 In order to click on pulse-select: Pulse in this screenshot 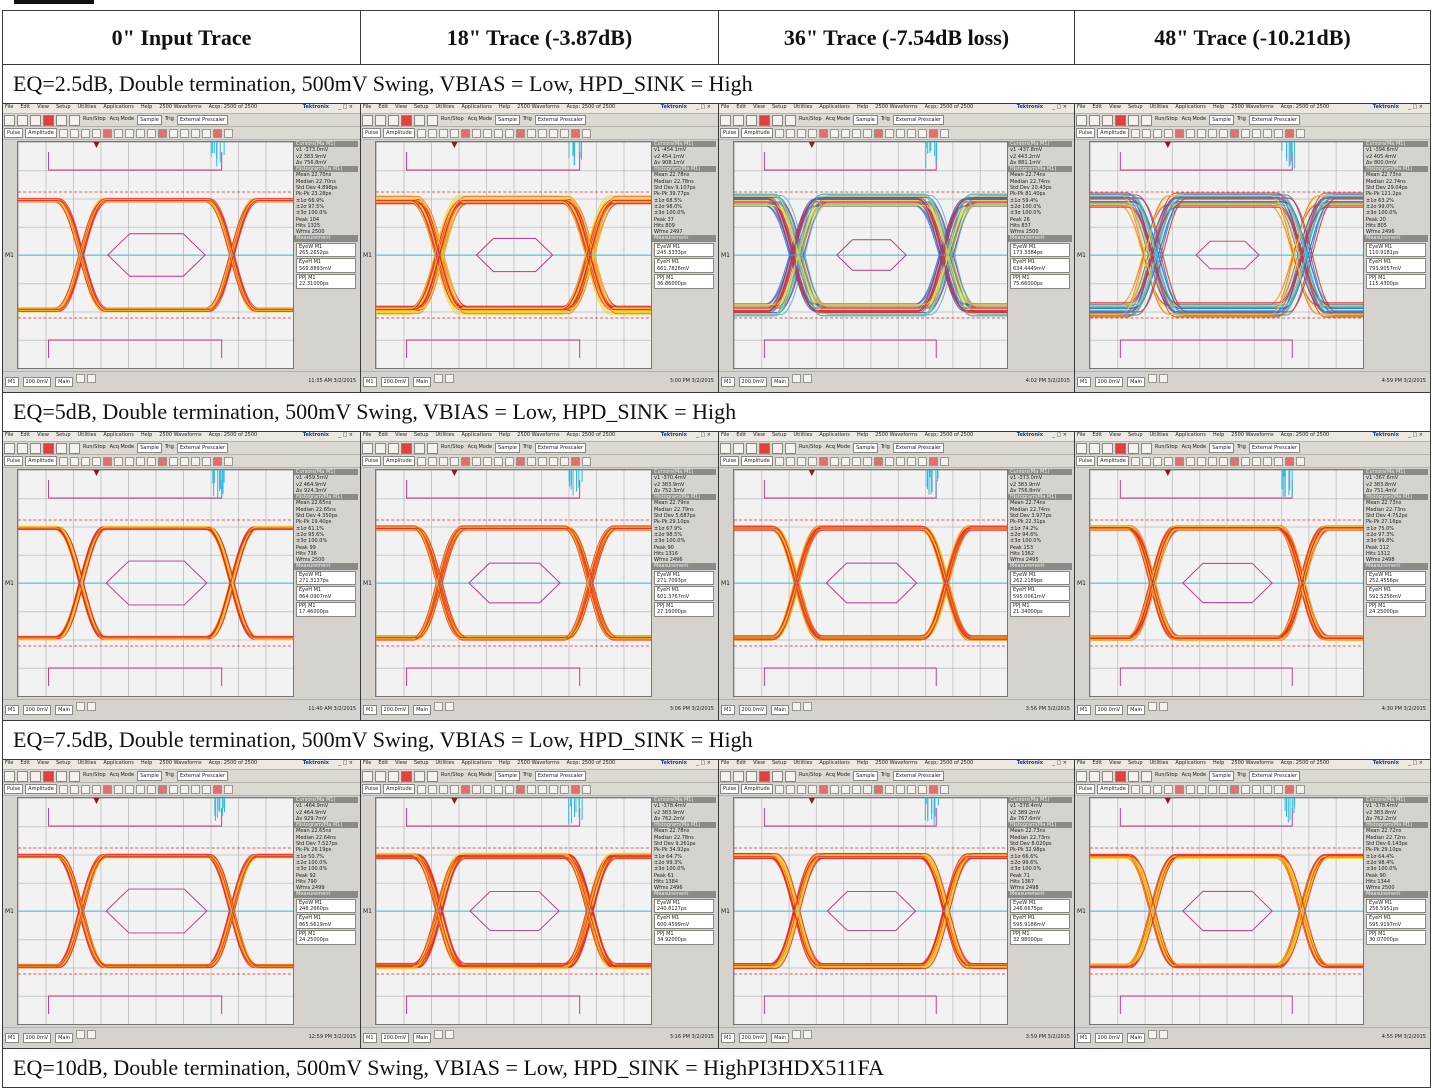, I will do `click(1086, 133)`.